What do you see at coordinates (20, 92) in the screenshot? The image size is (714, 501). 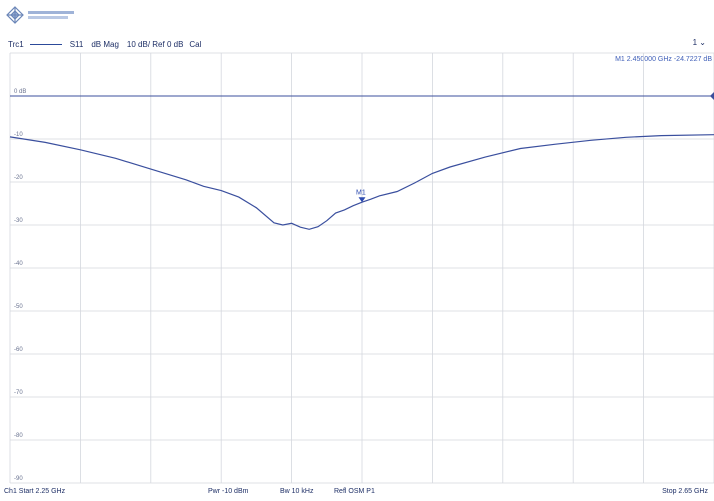 I see `y-tick-label: 0 dB` at bounding box center [20, 92].